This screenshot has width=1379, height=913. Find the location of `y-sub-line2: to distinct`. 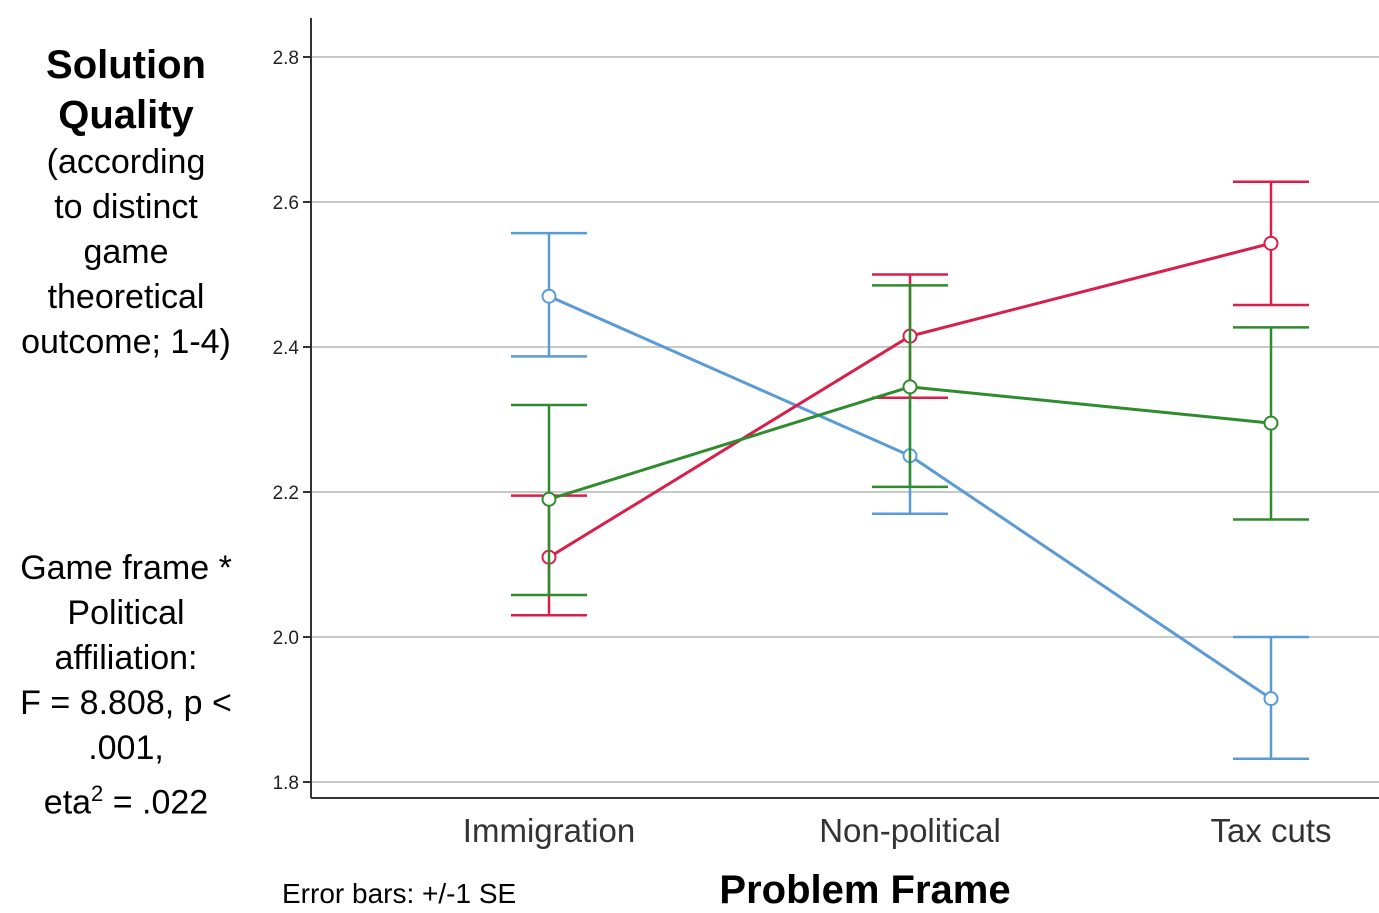

y-sub-line2: to distinct is located at coordinates (126, 207).